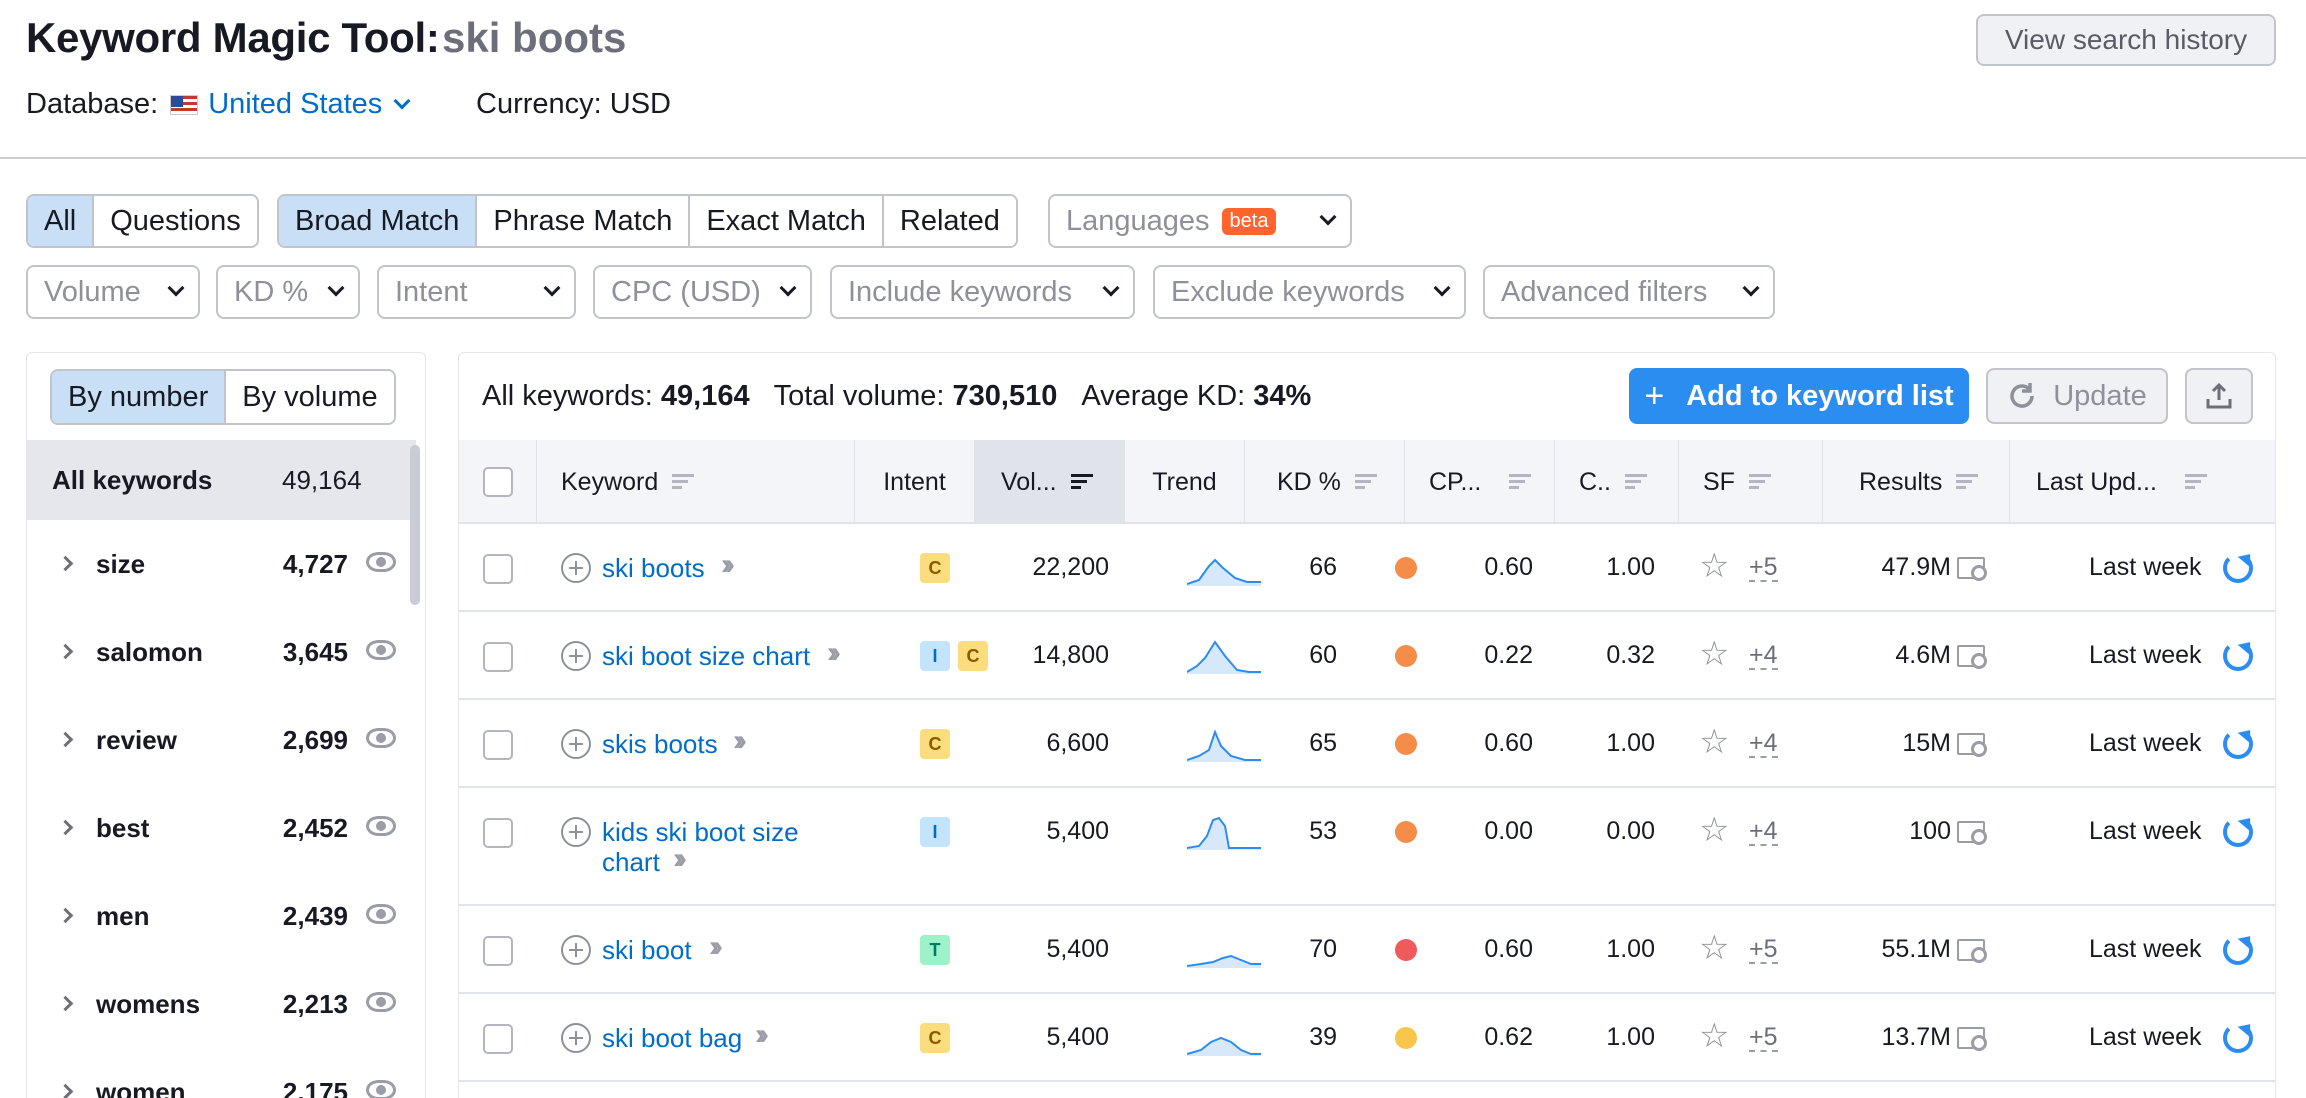  I want to click on column-kd: KD %, so click(1325, 482).